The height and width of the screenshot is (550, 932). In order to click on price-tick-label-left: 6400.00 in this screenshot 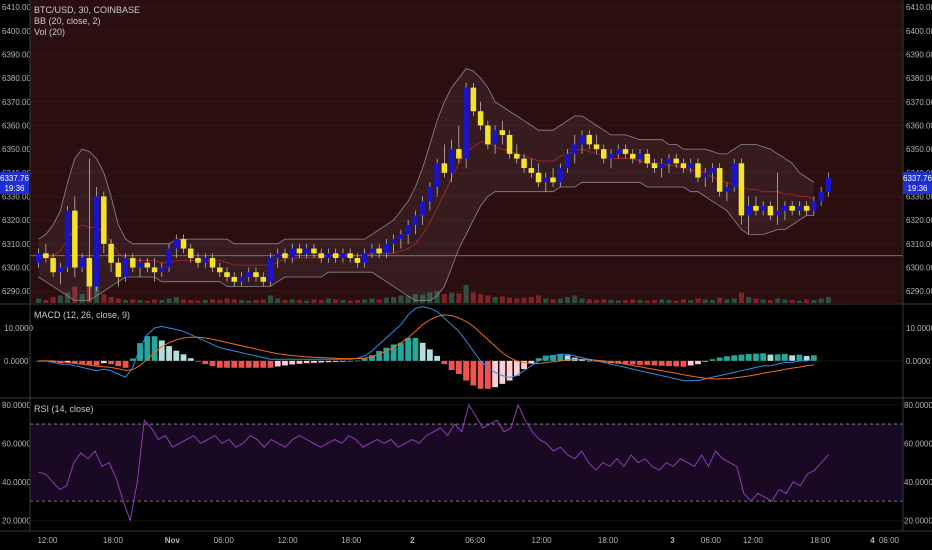, I will do `click(16, 31)`.